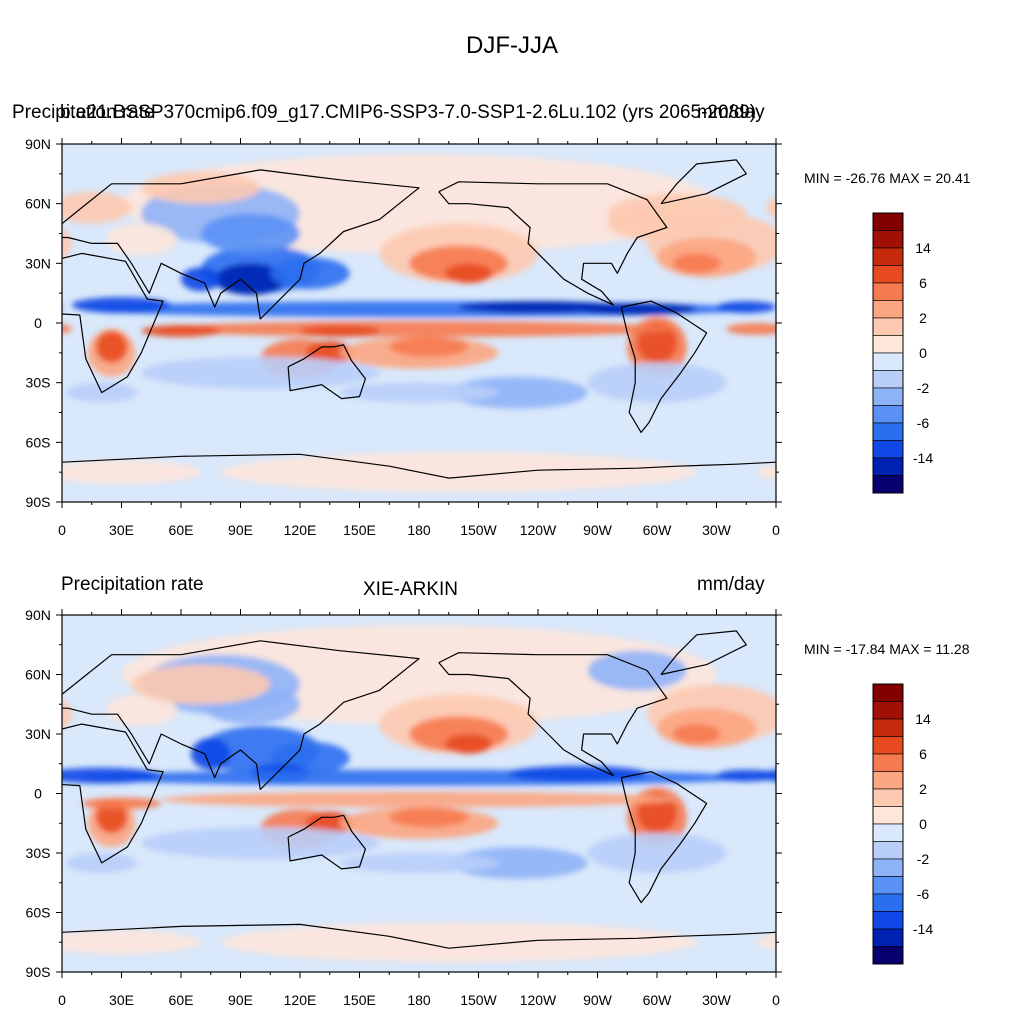 This screenshot has height=1024, width=1024. What do you see at coordinates (300, 1000) in the screenshot?
I see `panel2-x-tick-label: 120E` at bounding box center [300, 1000].